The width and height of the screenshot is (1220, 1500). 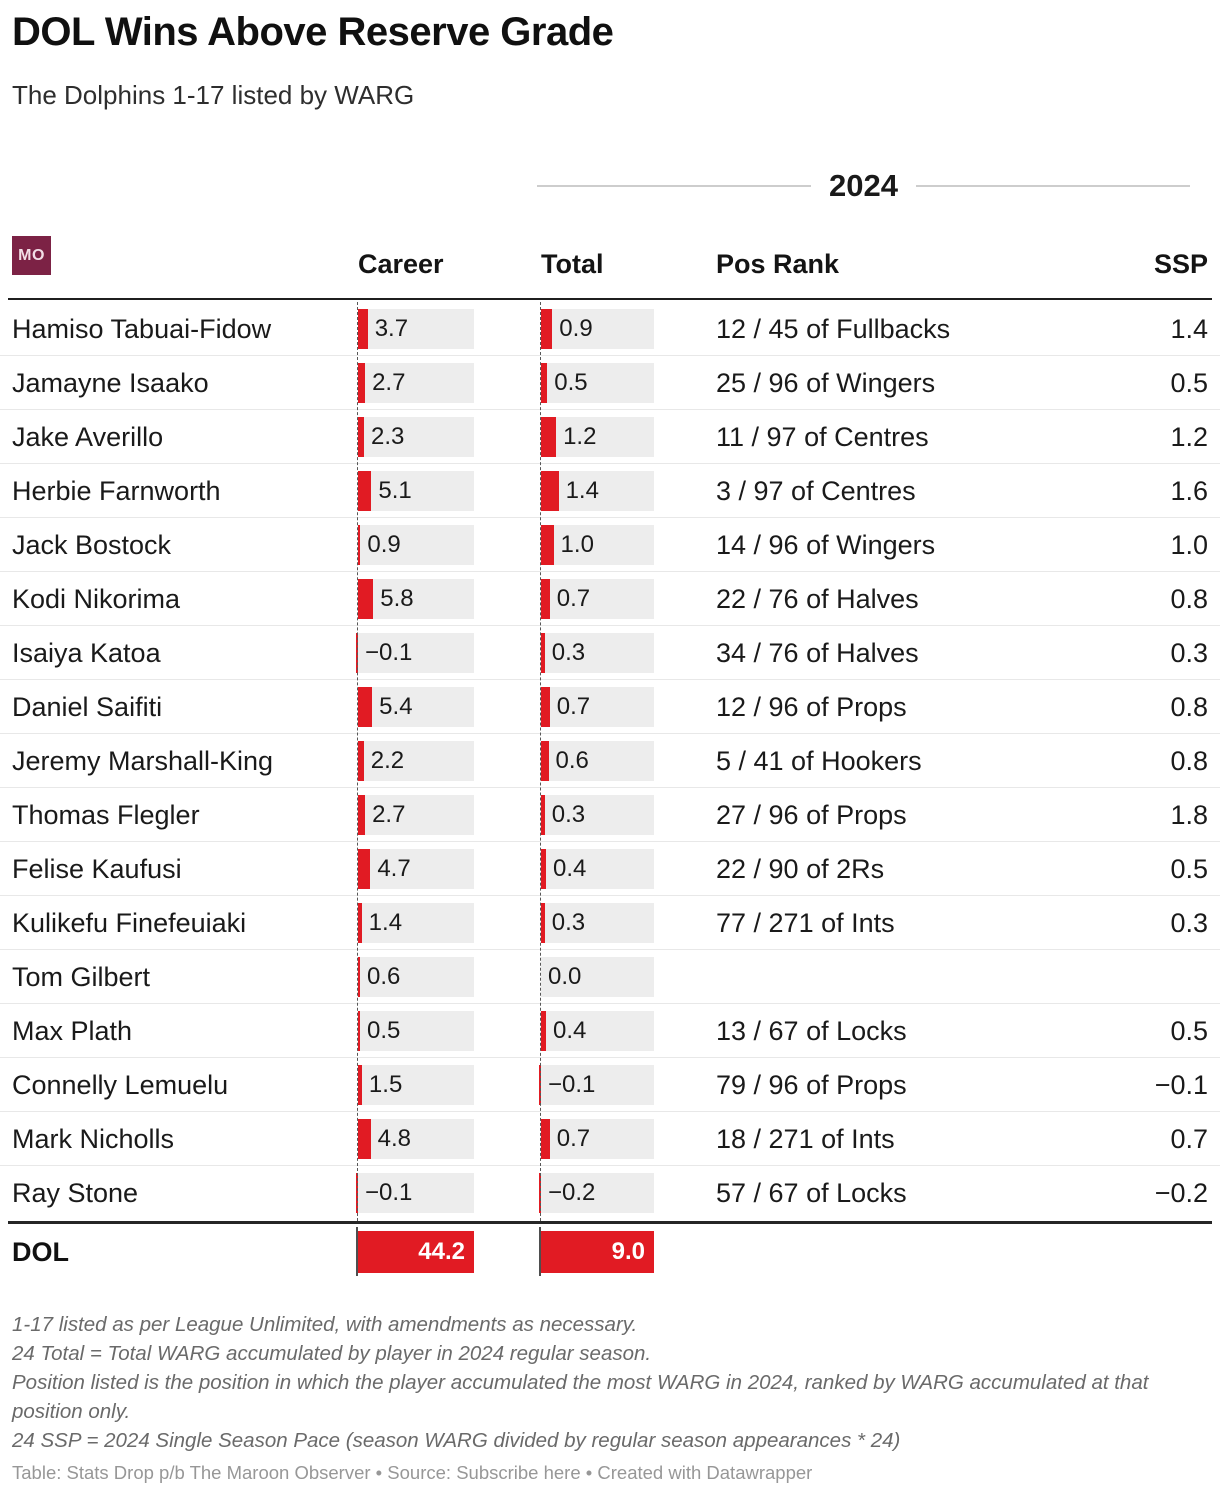 I want to click on datawrapper-credit: Created with Datawrapper, so click(x=705, y=1472).